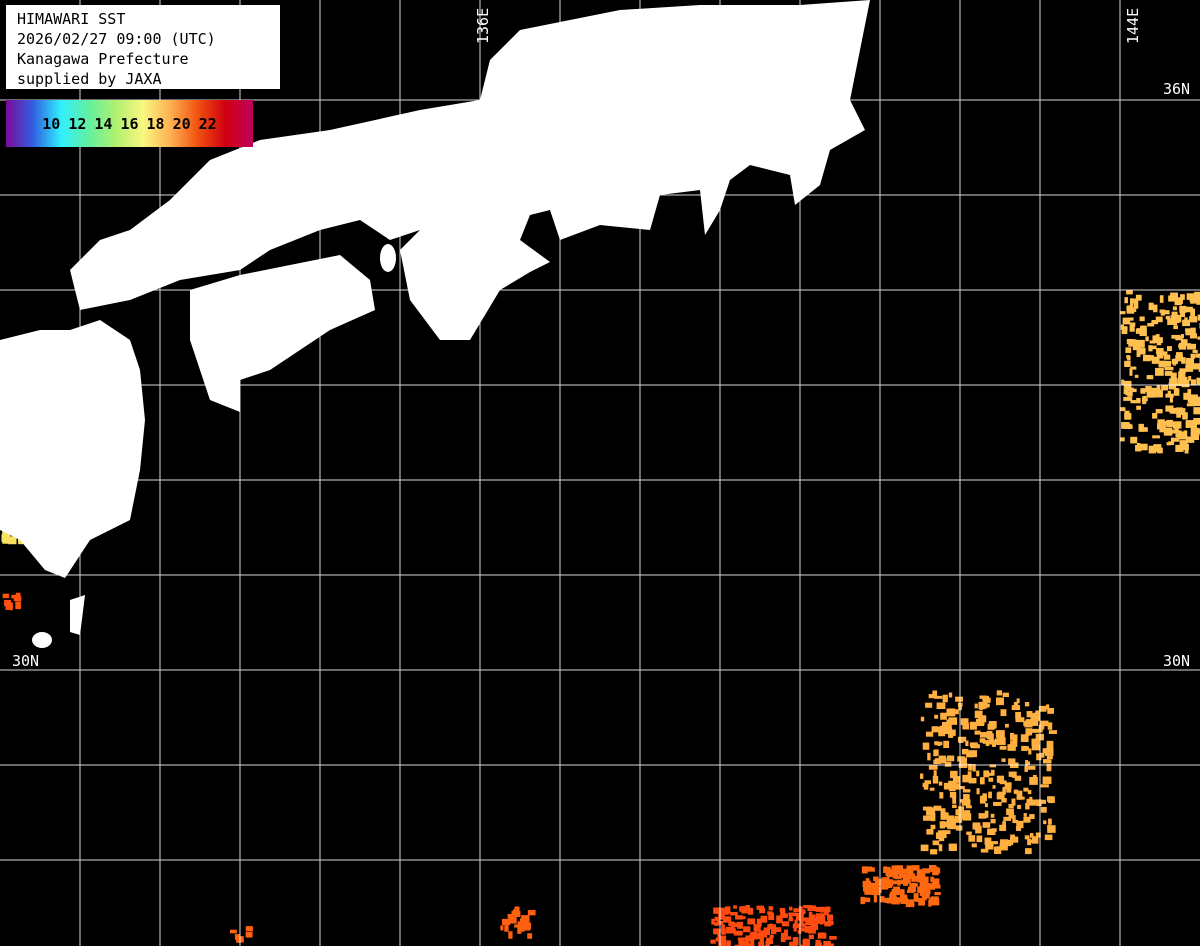 Image resolution: width=1200 pixels, height=946 pixels. What do you see at coordinates (282, 333) in the screenshot?
I see `shikoku` at bounding box center [282, 333].